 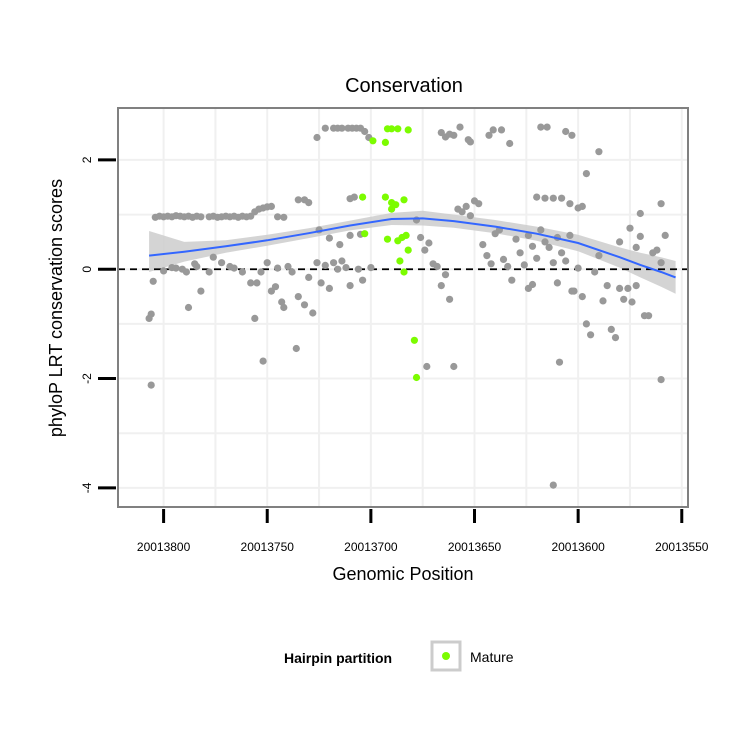 I want to click on x-tick-label: 20013650, so click(x=475, y=547).